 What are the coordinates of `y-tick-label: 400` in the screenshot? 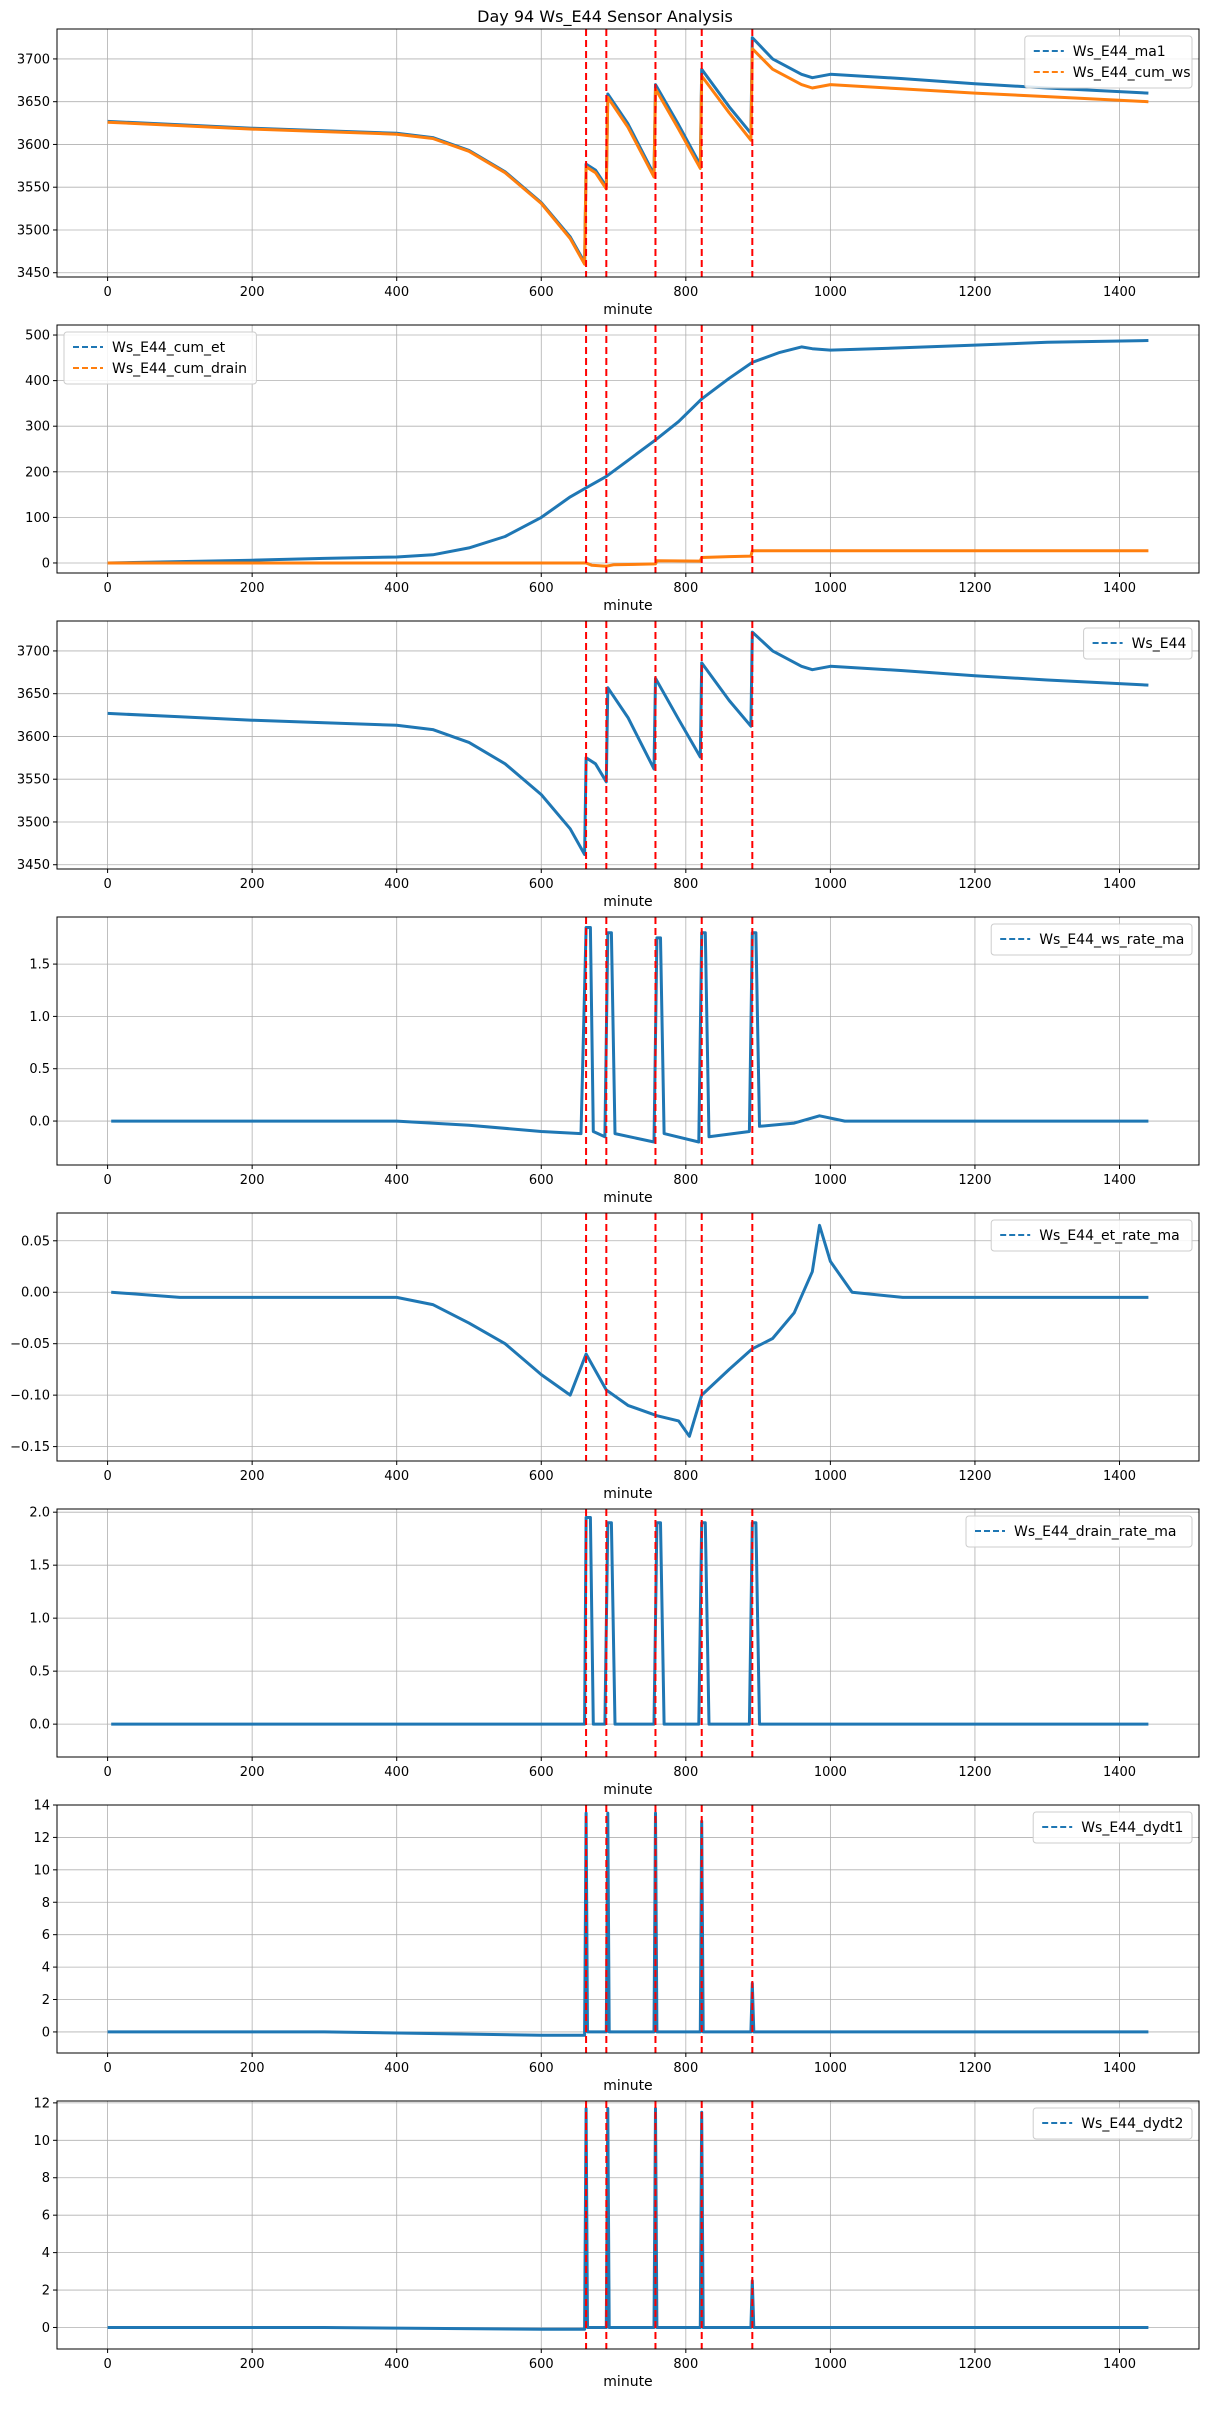 It's located at (37, 381).